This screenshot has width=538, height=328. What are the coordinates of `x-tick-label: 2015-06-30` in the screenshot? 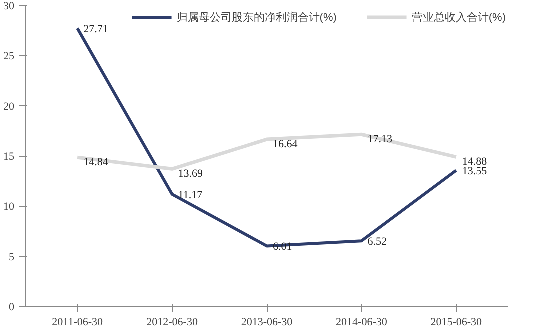 It's located at (456, 322).